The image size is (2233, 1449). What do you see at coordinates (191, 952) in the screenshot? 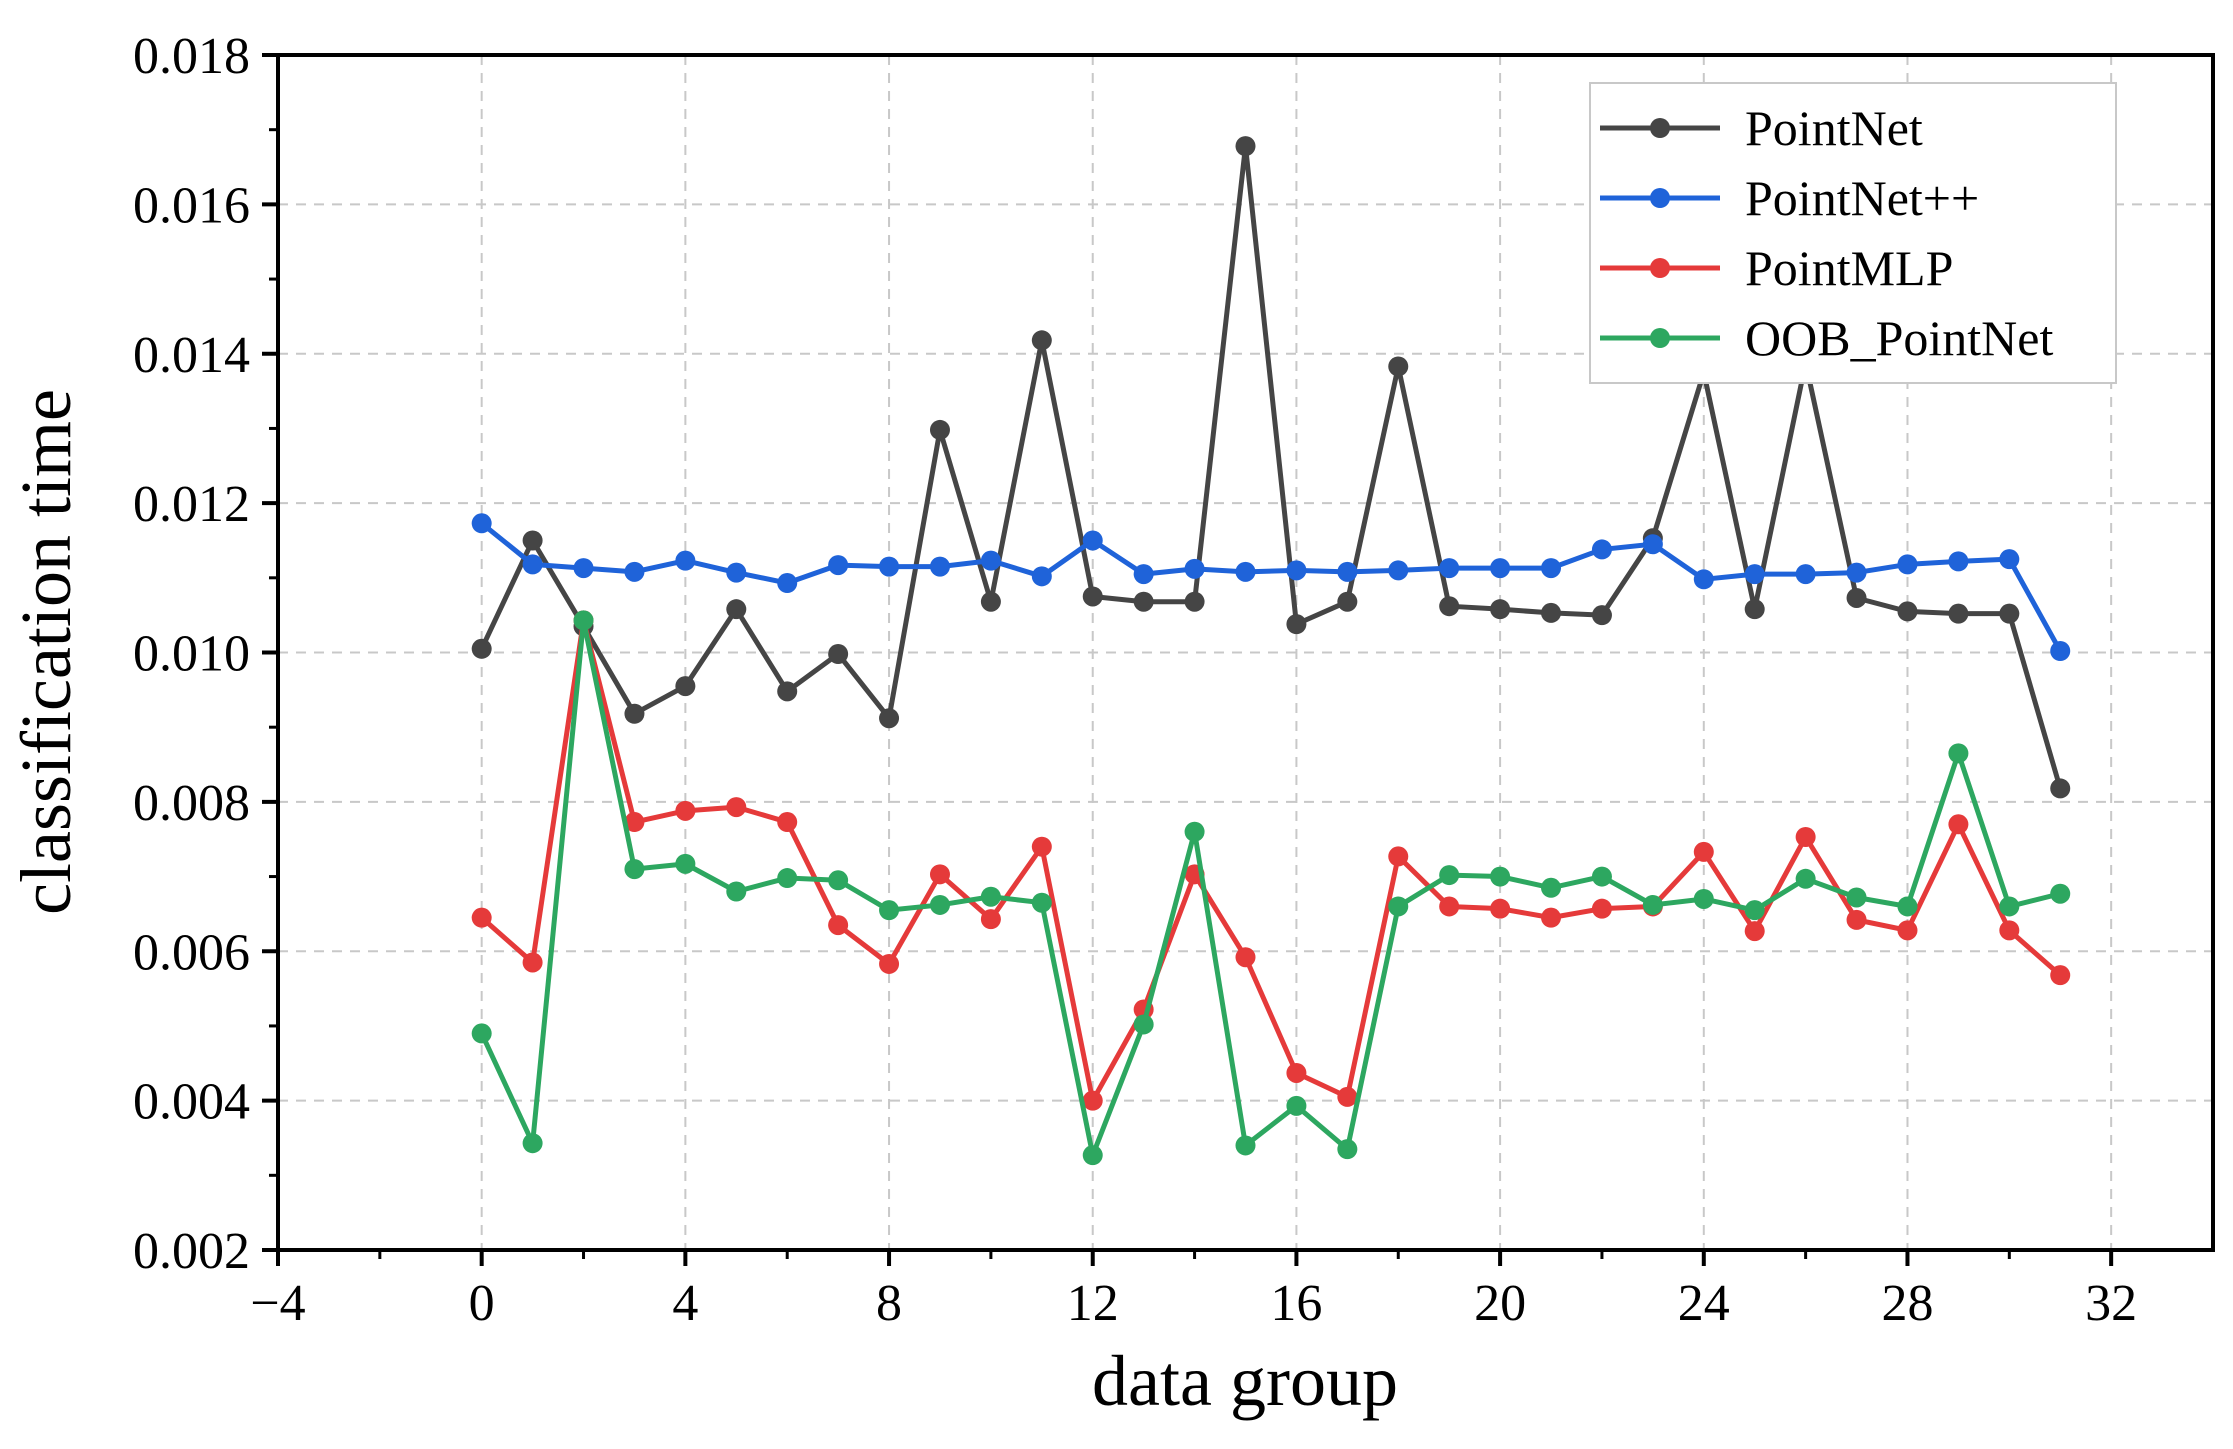
I see `y-tick-label: 0.006` at bounding box center [191, 952].